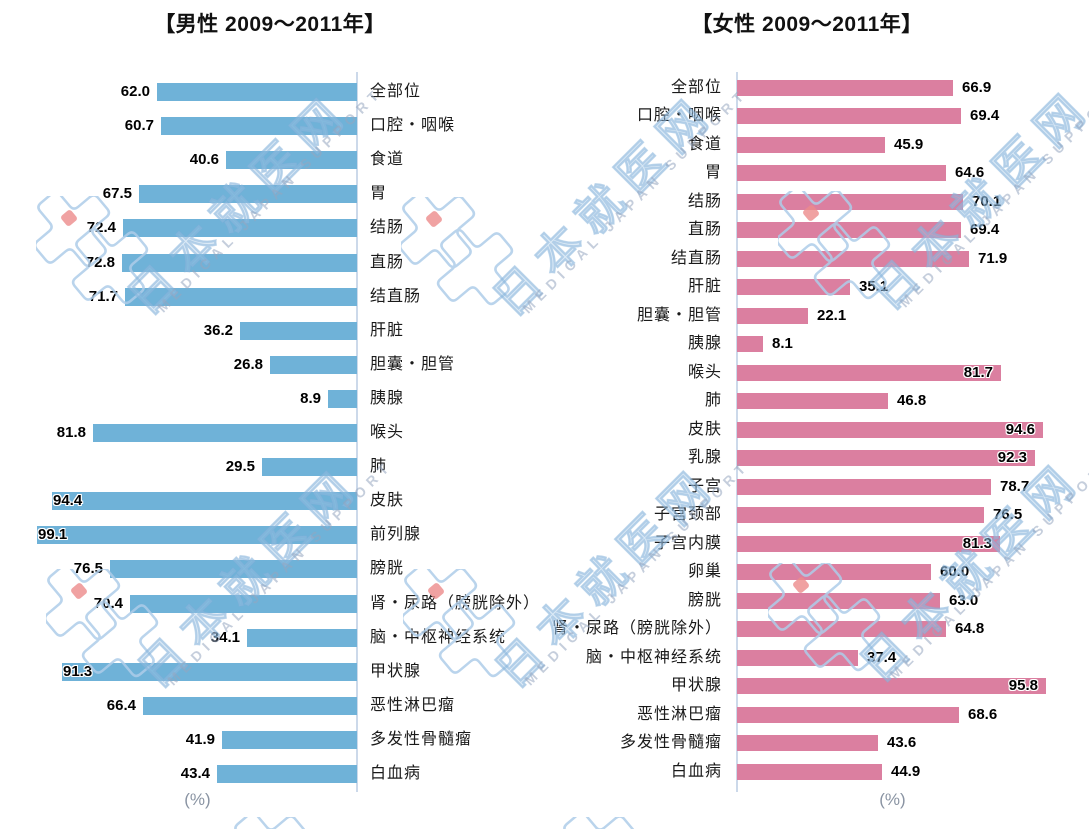  I want to click on value-label: 69.4, so click(985, 115).